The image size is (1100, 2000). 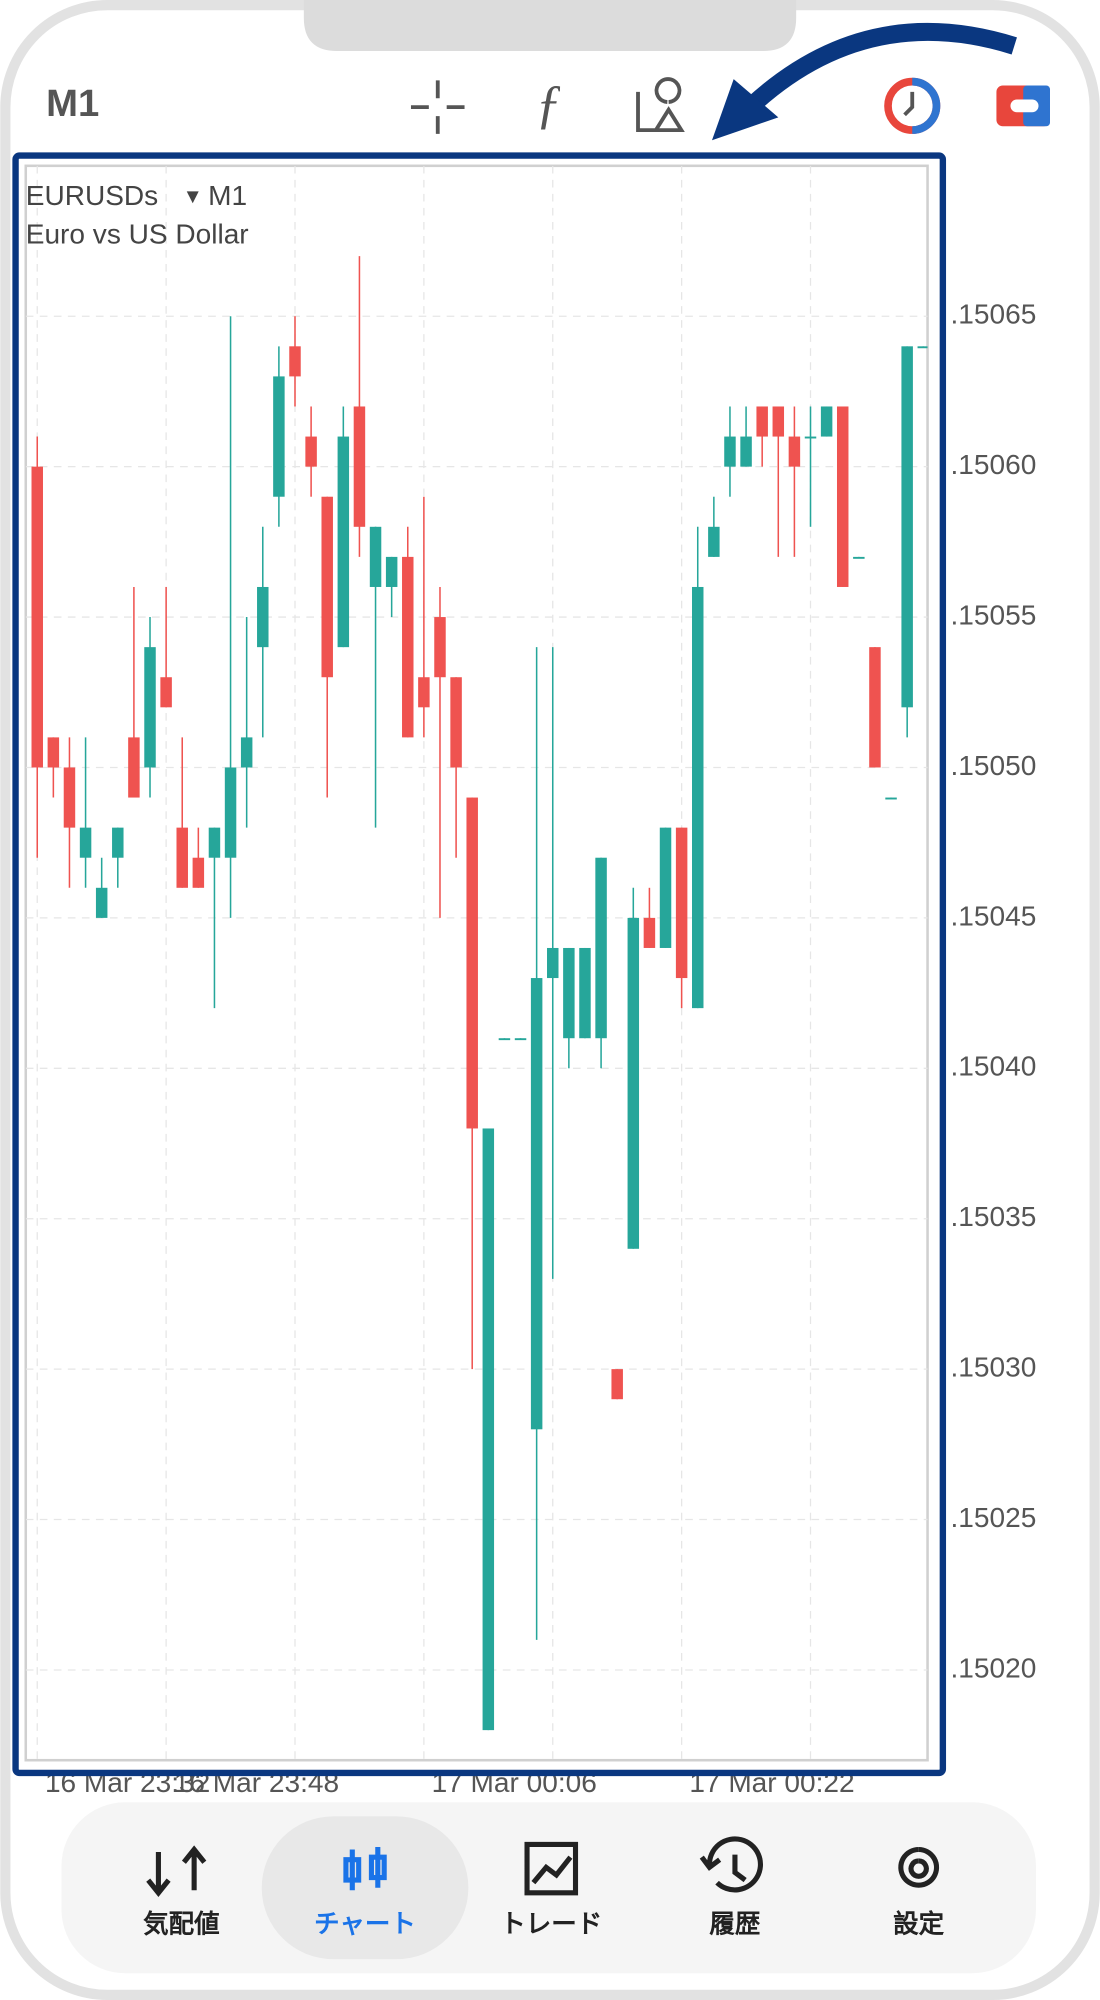 I want to click on annotation-arrowhead, so click(x=745, y=110).